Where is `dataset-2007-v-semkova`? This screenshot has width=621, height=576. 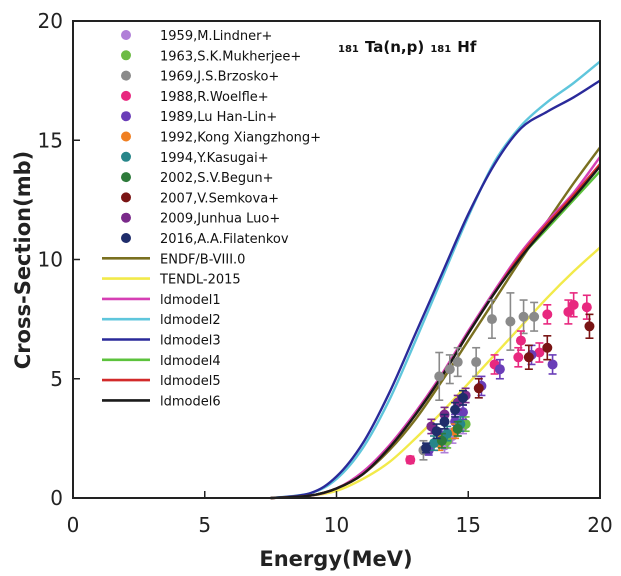 dataset-2007-v-semkova is located at coordinates (534, 356).